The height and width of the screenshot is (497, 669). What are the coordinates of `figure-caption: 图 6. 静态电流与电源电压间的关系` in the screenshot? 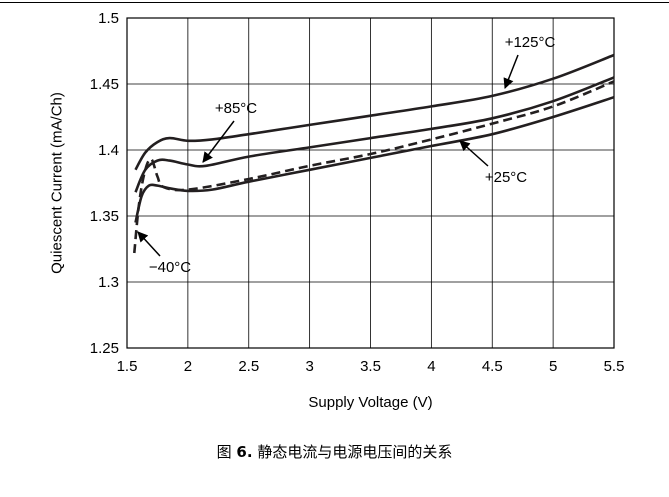 It's located at (334, 451).